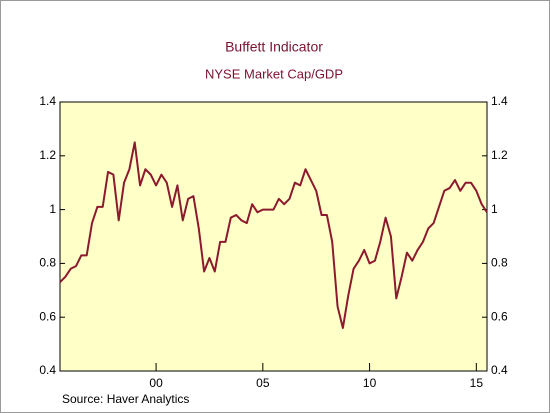 The width and height of the screenshot is (550, 413). I want to click on x-tick-label: 00, so click(156, 383).